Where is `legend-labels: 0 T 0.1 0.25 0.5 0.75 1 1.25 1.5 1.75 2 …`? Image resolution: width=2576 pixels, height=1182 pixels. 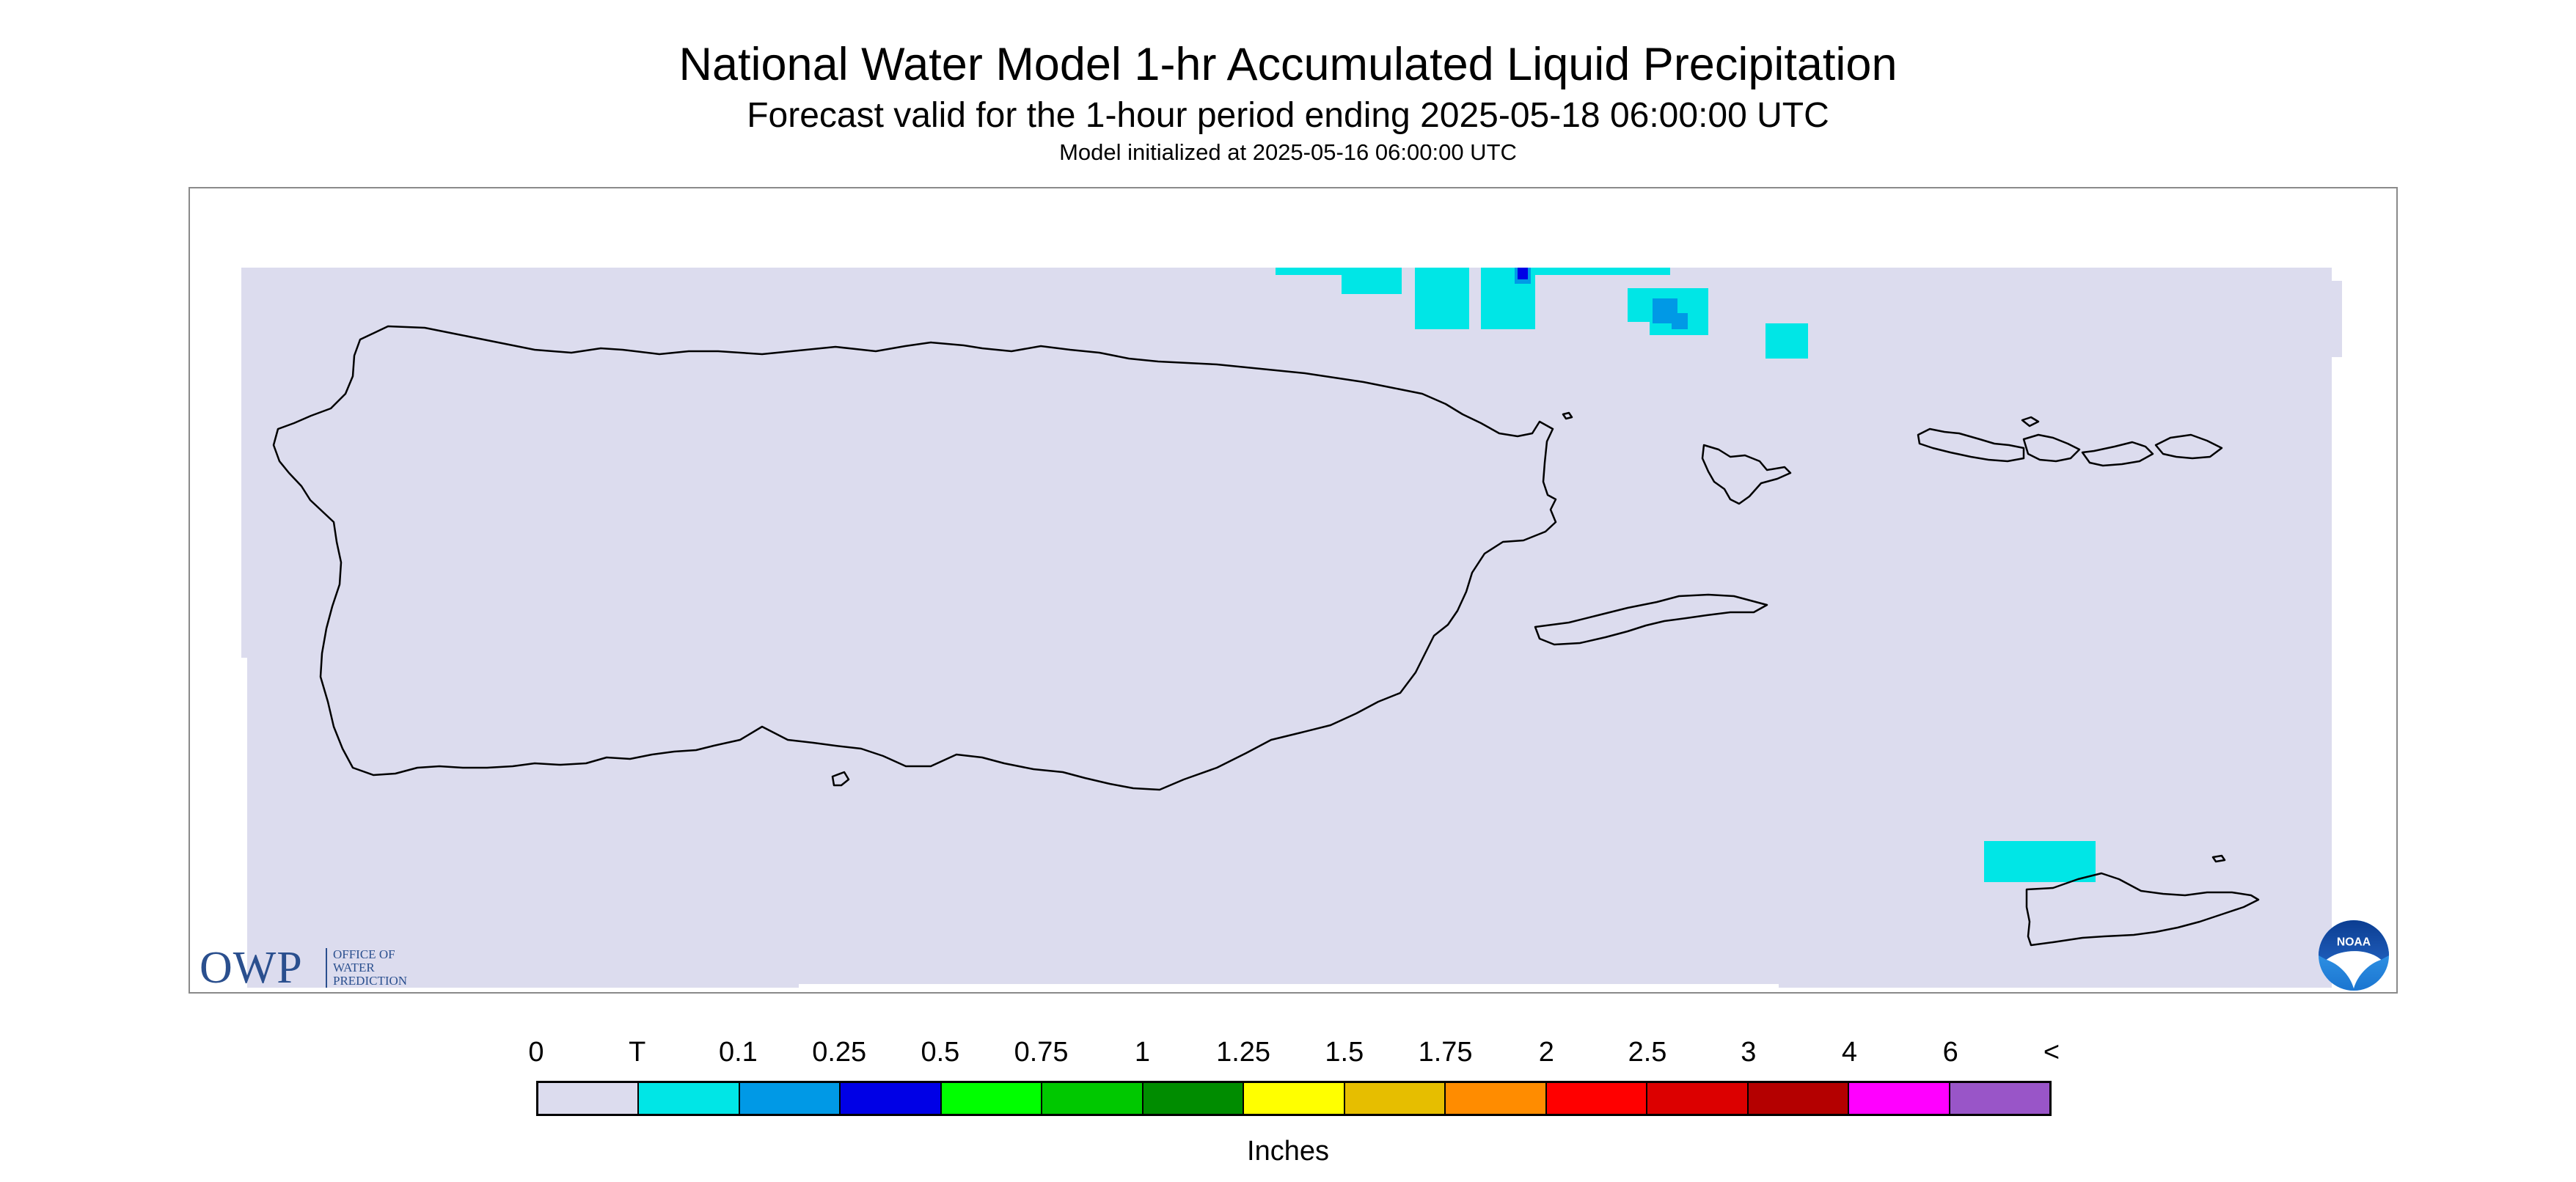 legend-labels: 0 T 0.1 0.25 0.5 0.75 1 1.25 1.5 1.75 2 … is located at coordinates (1288, 1052).